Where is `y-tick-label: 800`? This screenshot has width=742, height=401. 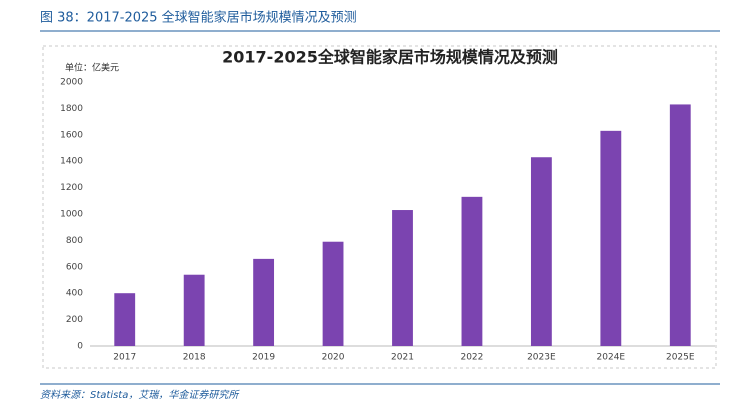 y-tick-label: 800 is located at coordinates (74, 241).